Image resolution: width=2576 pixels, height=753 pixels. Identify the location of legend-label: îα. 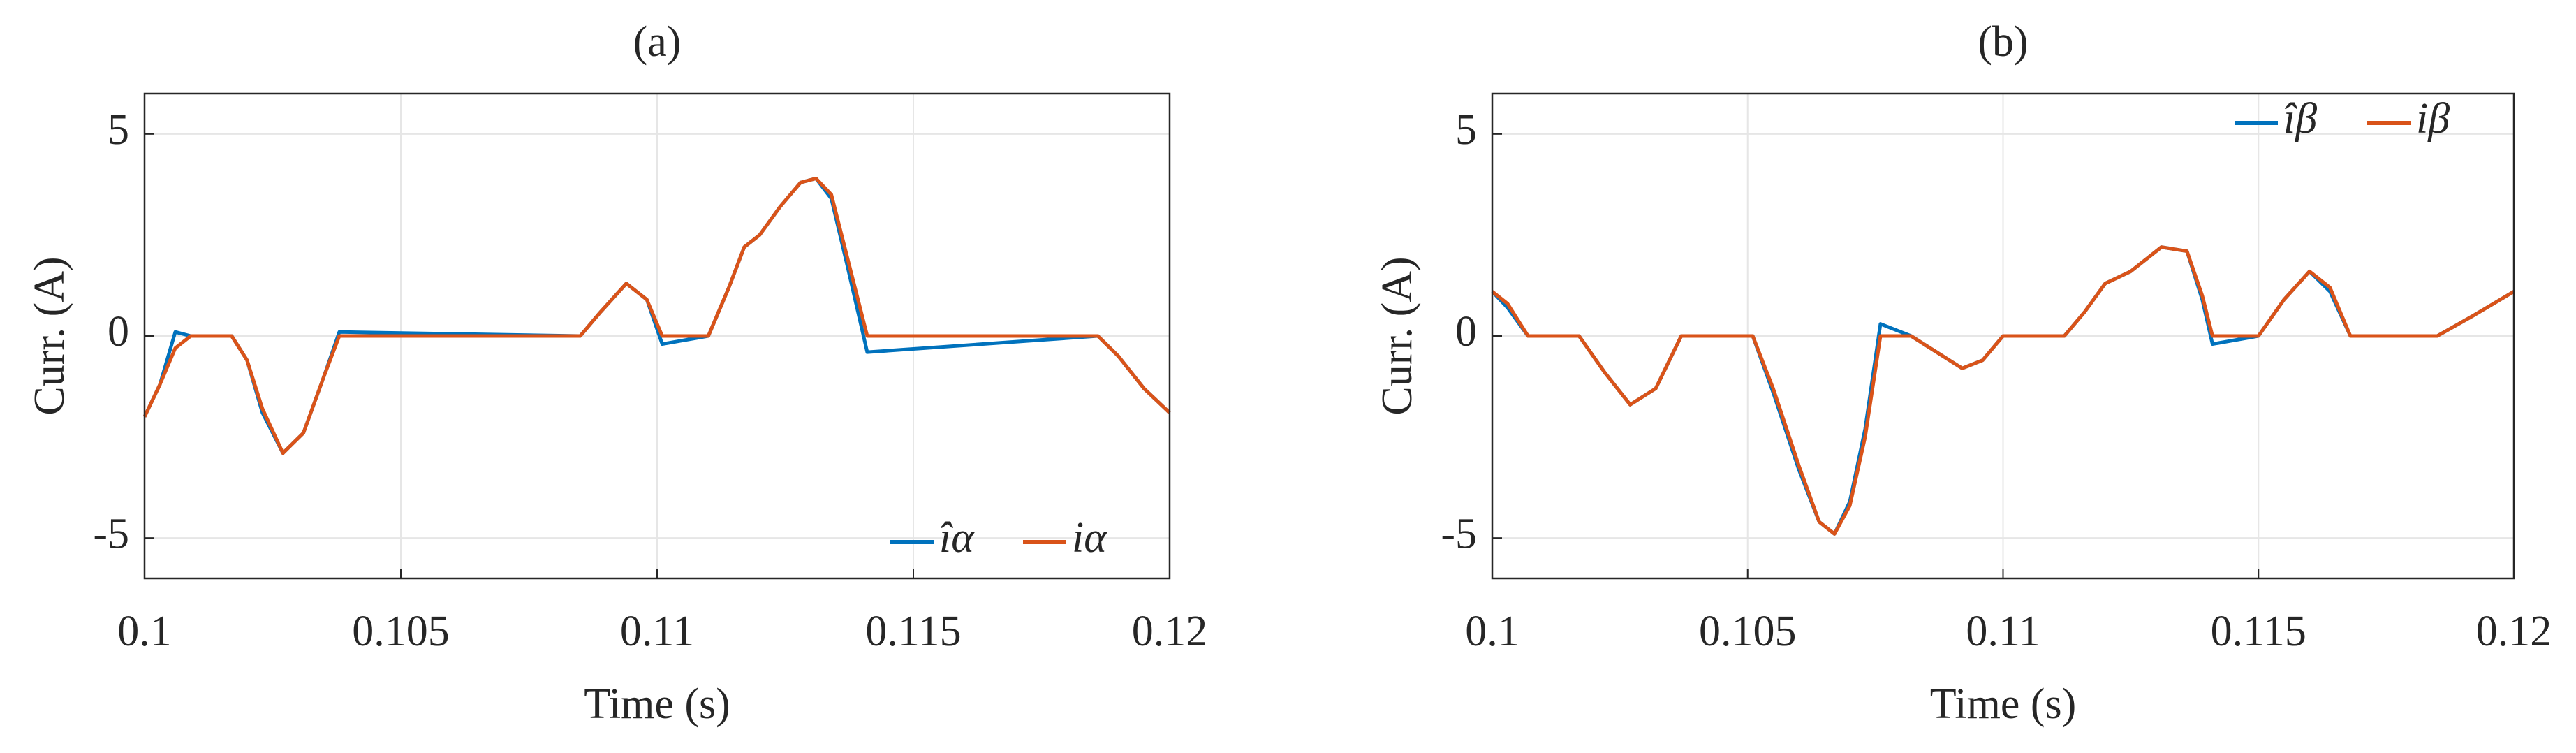
(957, 538).